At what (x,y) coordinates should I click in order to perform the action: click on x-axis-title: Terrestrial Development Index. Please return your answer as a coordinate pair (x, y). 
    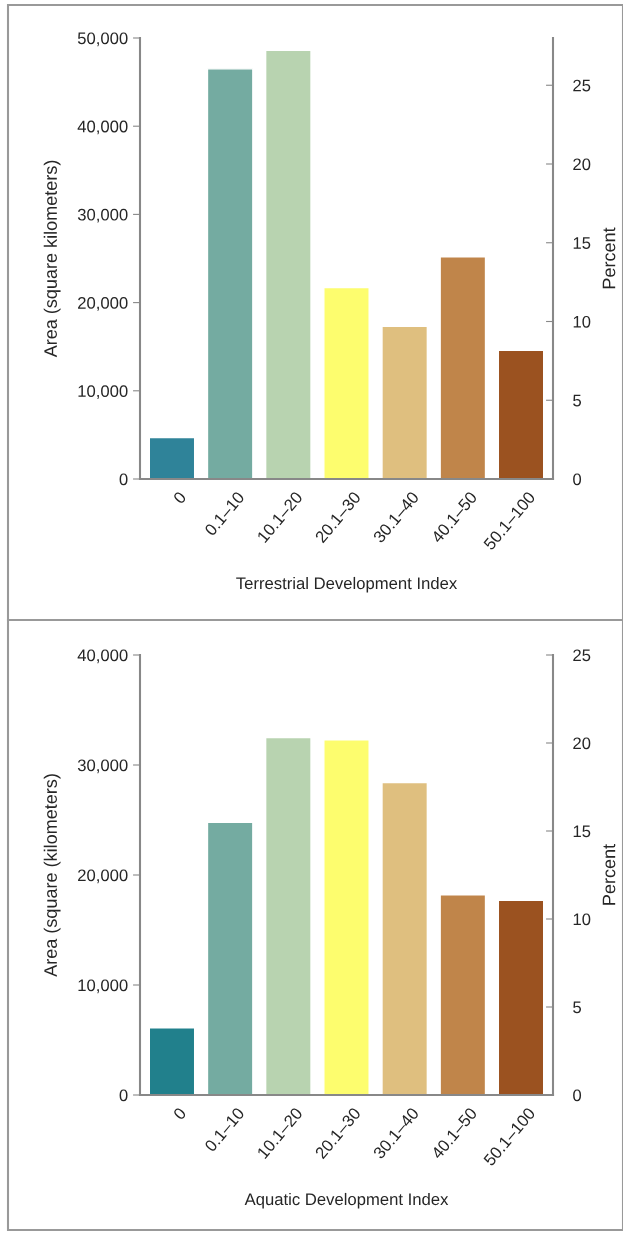
    Looking at the image, I should click on (347, 584).